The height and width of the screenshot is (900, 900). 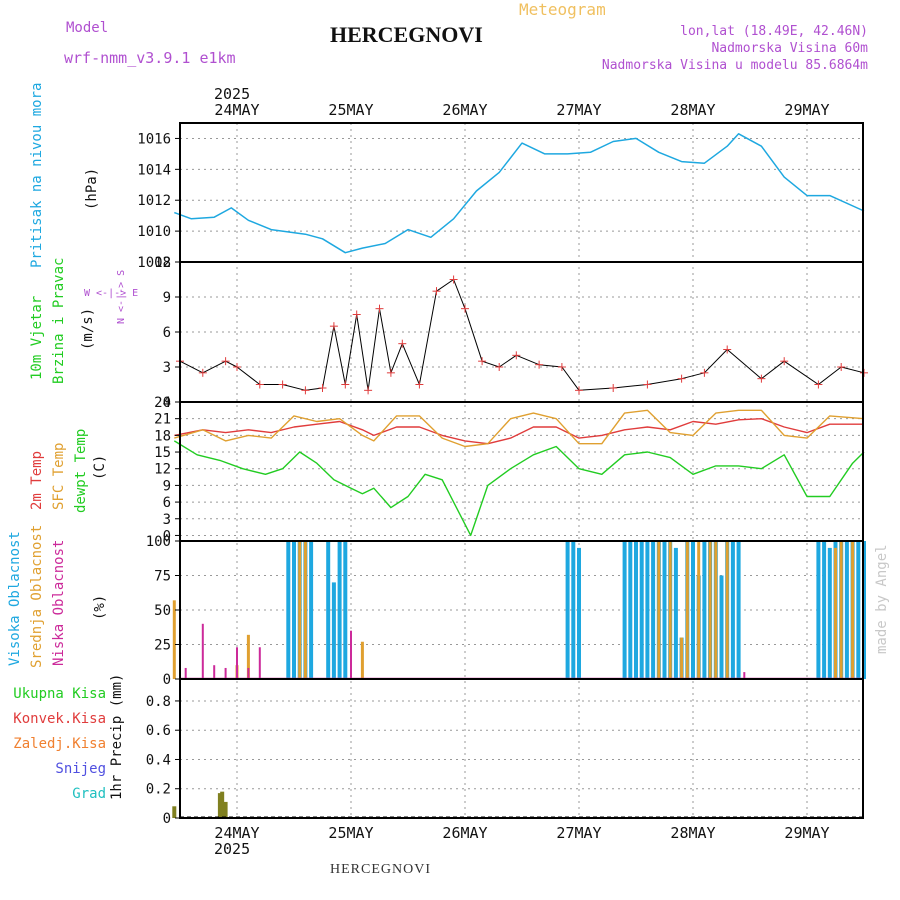 What do you see at coordinates (519, 488) in the screenshot?
I see `dewpoint-line` at bounding box center [519, 488].